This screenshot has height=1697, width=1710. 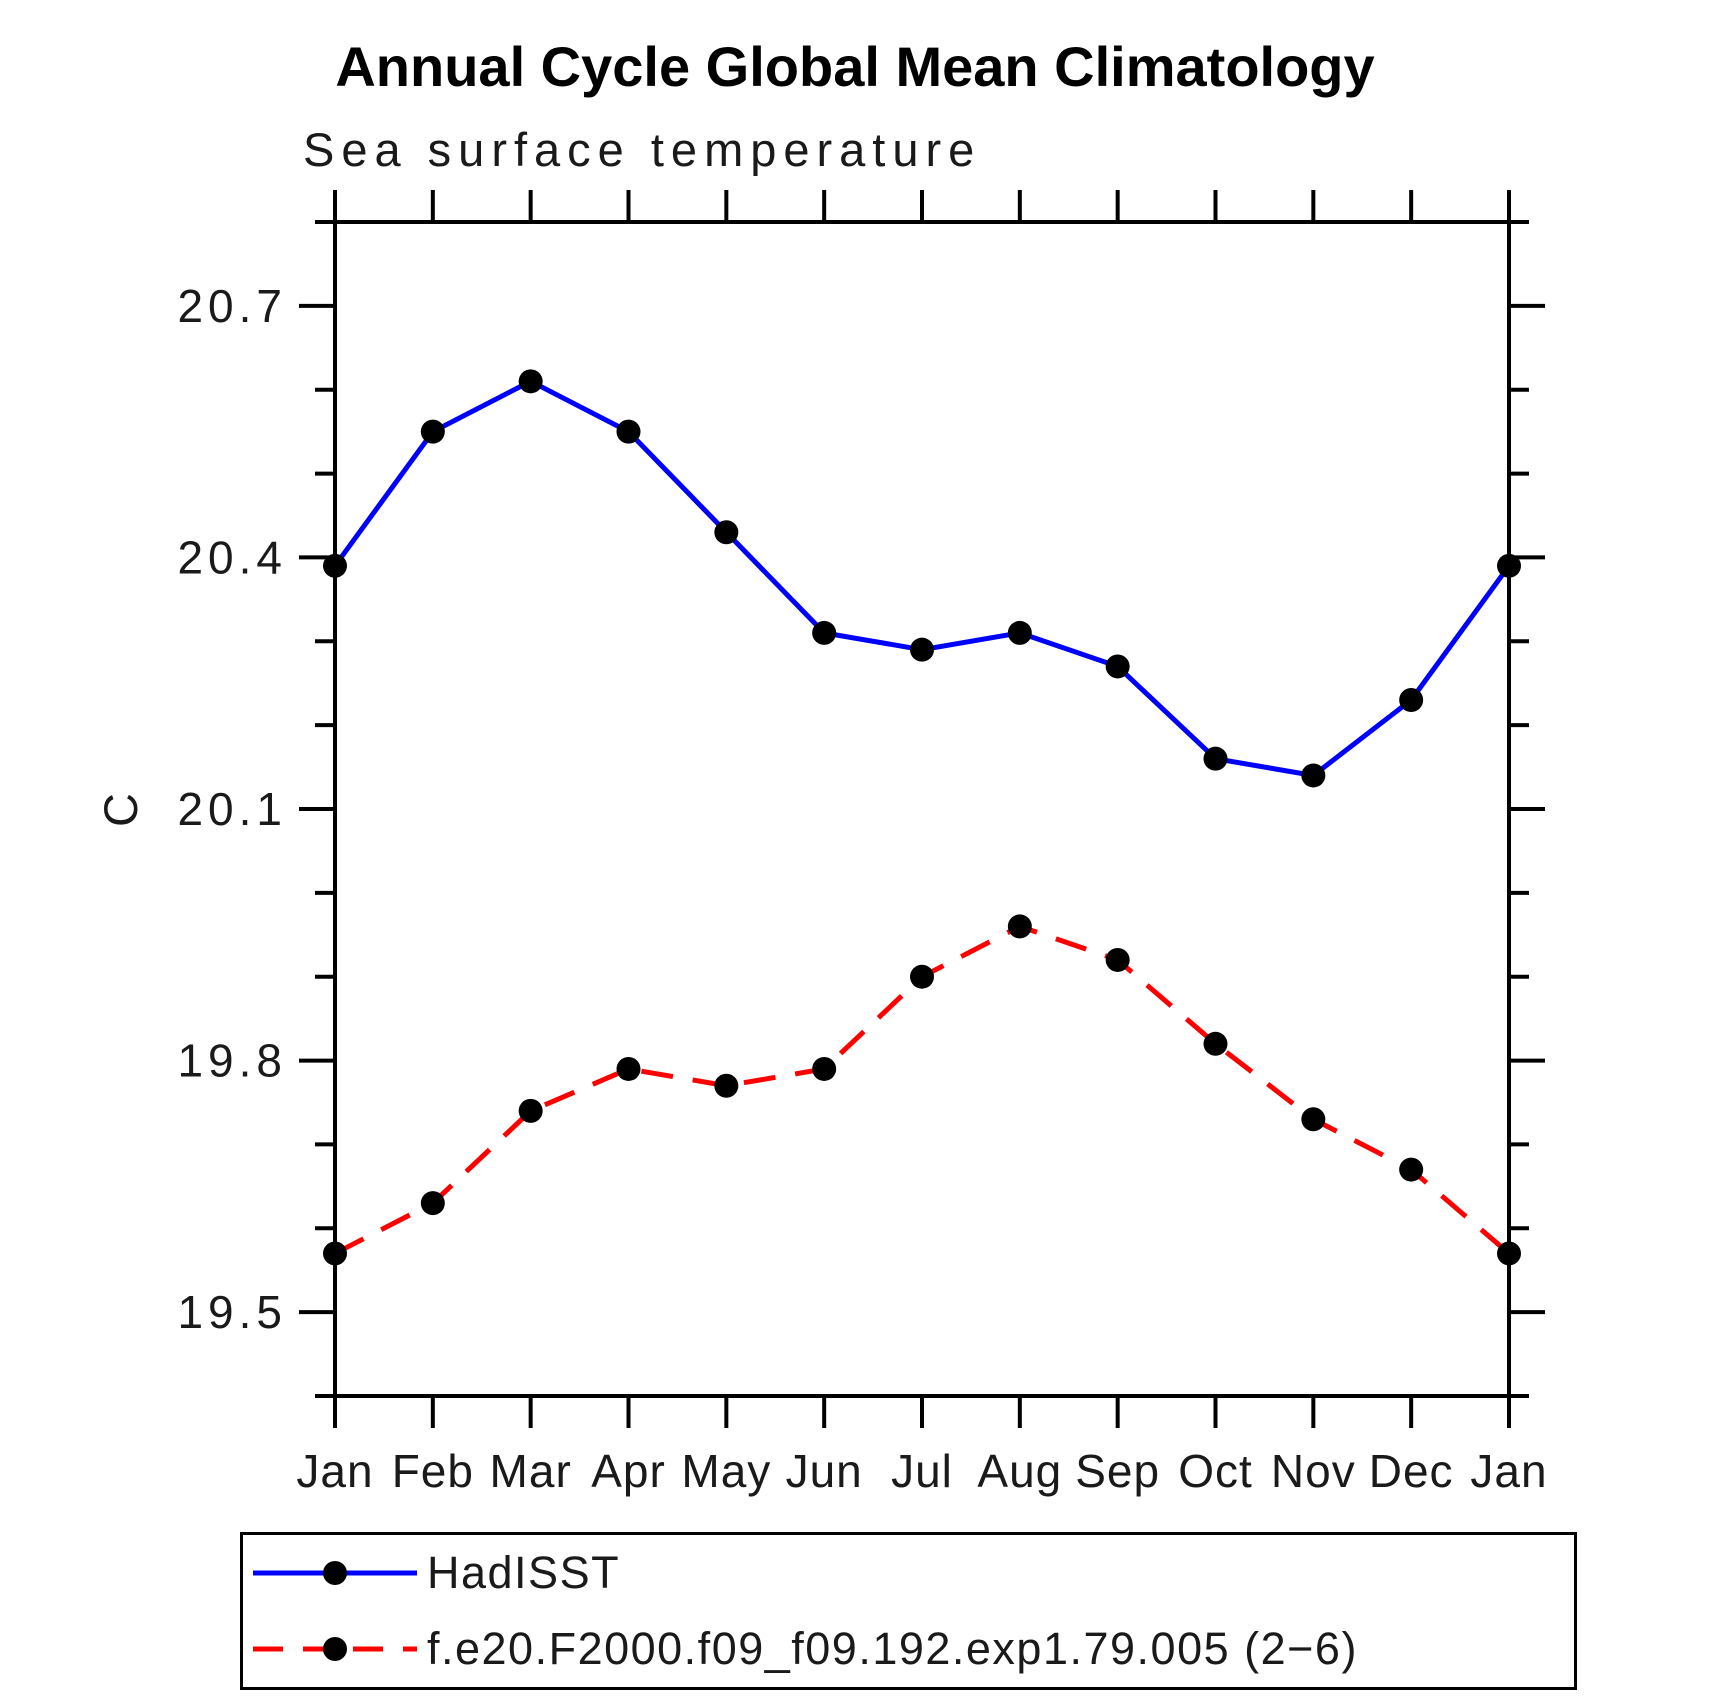 What do you see at coordinates (232, 1061) in the screenshot?
I see `y-tick-label: 19.8` at bounding box center [232, 1061].